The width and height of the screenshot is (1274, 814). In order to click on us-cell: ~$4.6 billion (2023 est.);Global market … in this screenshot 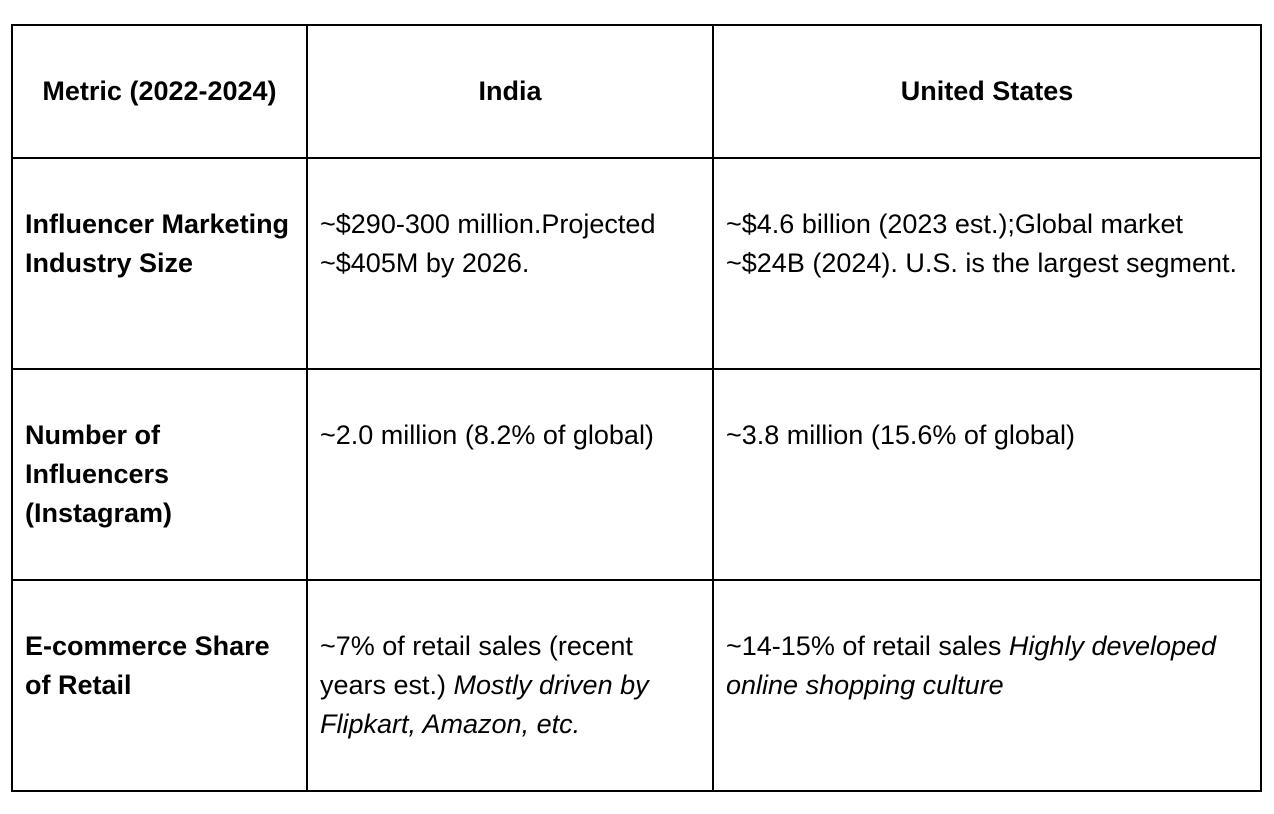, I will do `click(987, 263)`.